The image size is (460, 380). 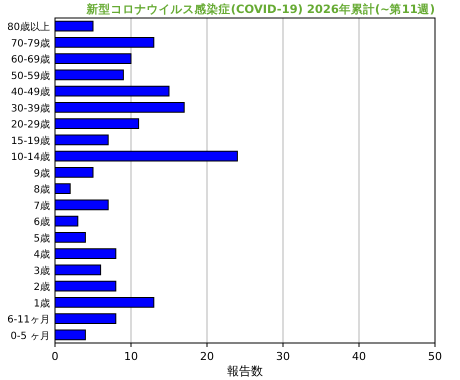 What do you see at coordinates (28, 27) in the screenshot?
I see `y-tick-label: 80歳以上` at bounding box center [28, 27].